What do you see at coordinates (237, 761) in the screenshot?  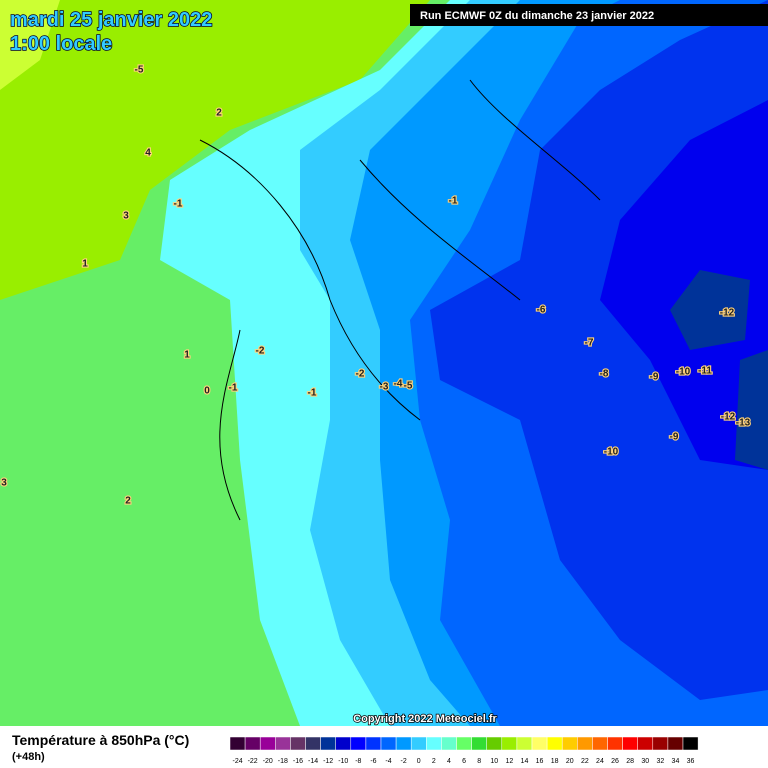 I see `color-label: -24` at bounding box center [237, 761].